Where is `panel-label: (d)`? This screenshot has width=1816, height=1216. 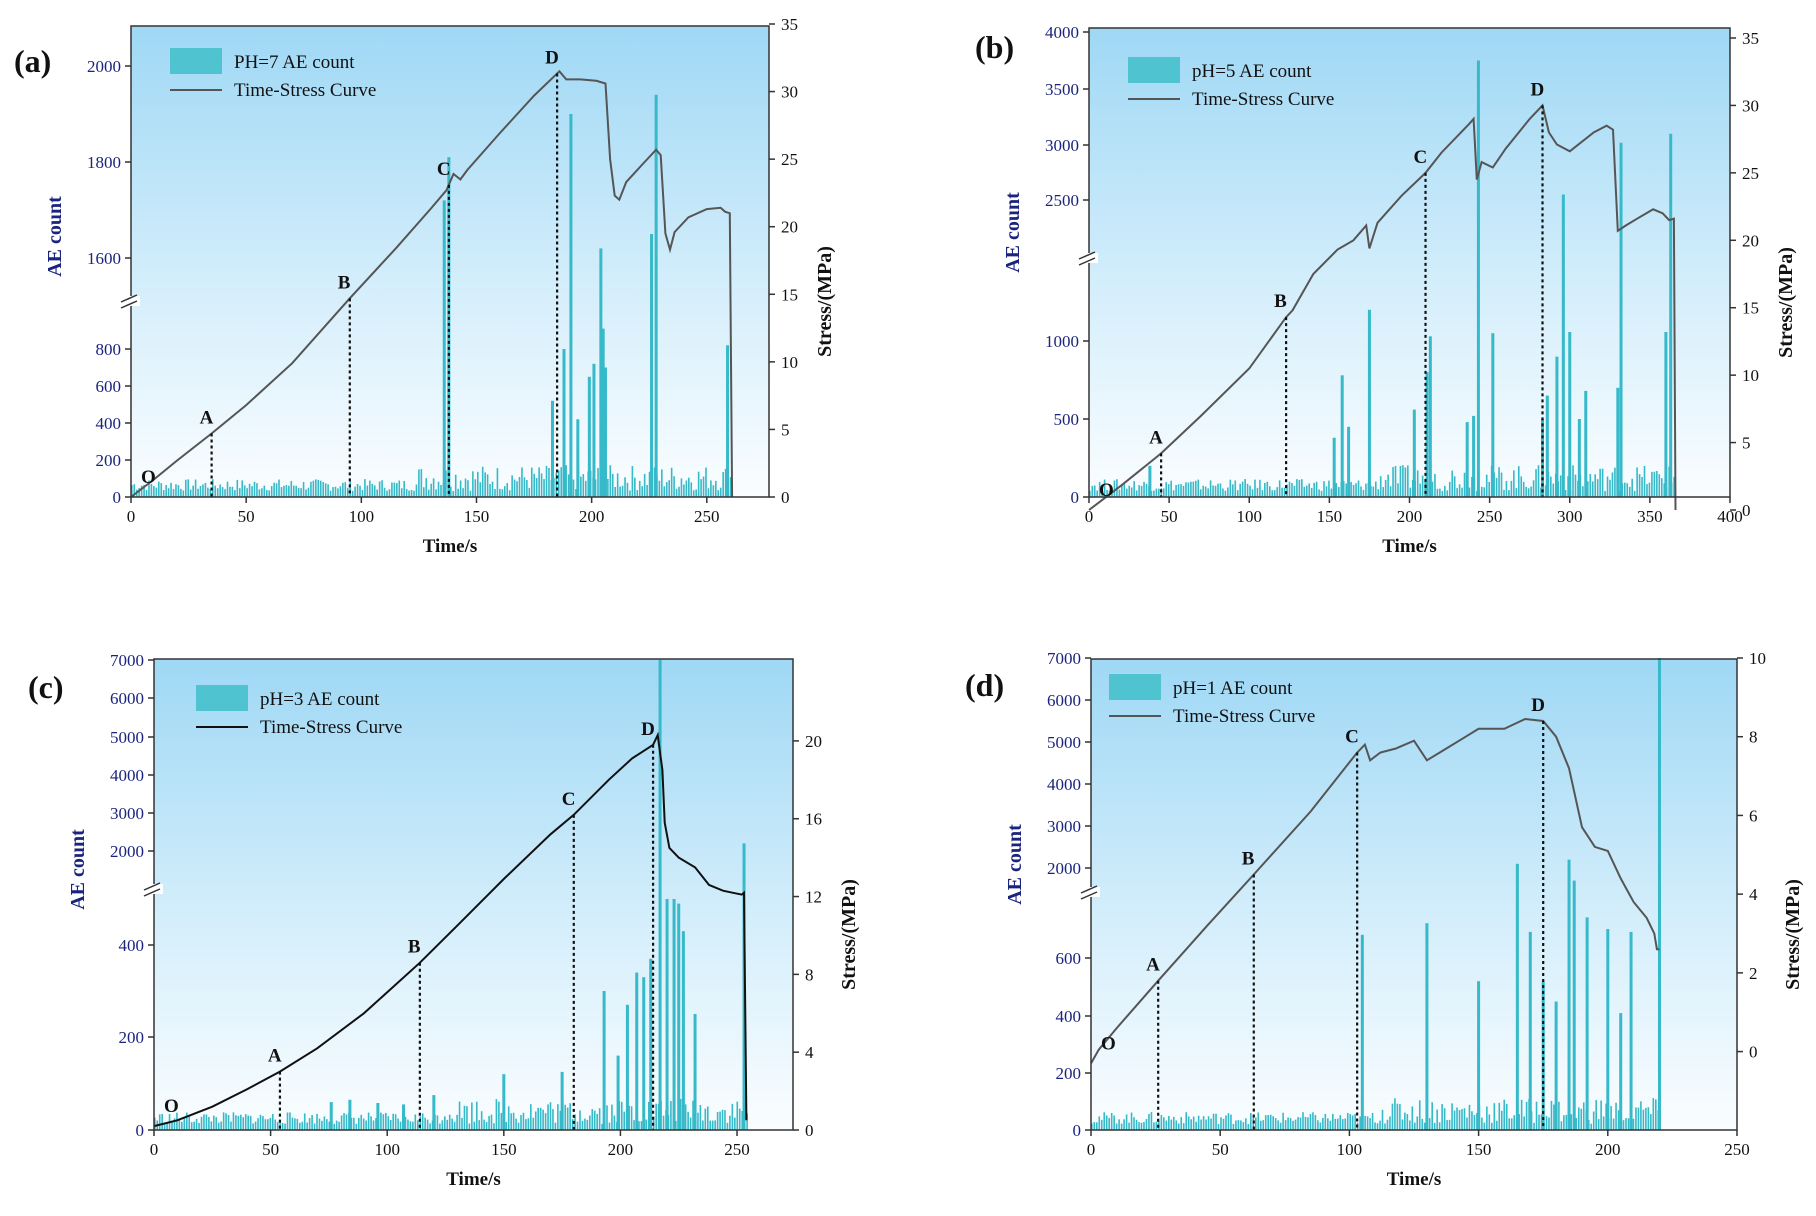
panel-label: (d) is located at coordinates (984, 685).